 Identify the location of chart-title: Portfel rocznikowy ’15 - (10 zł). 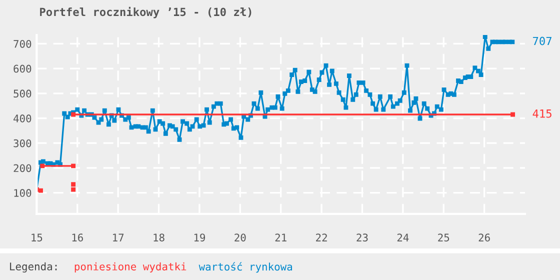
(146, 12).